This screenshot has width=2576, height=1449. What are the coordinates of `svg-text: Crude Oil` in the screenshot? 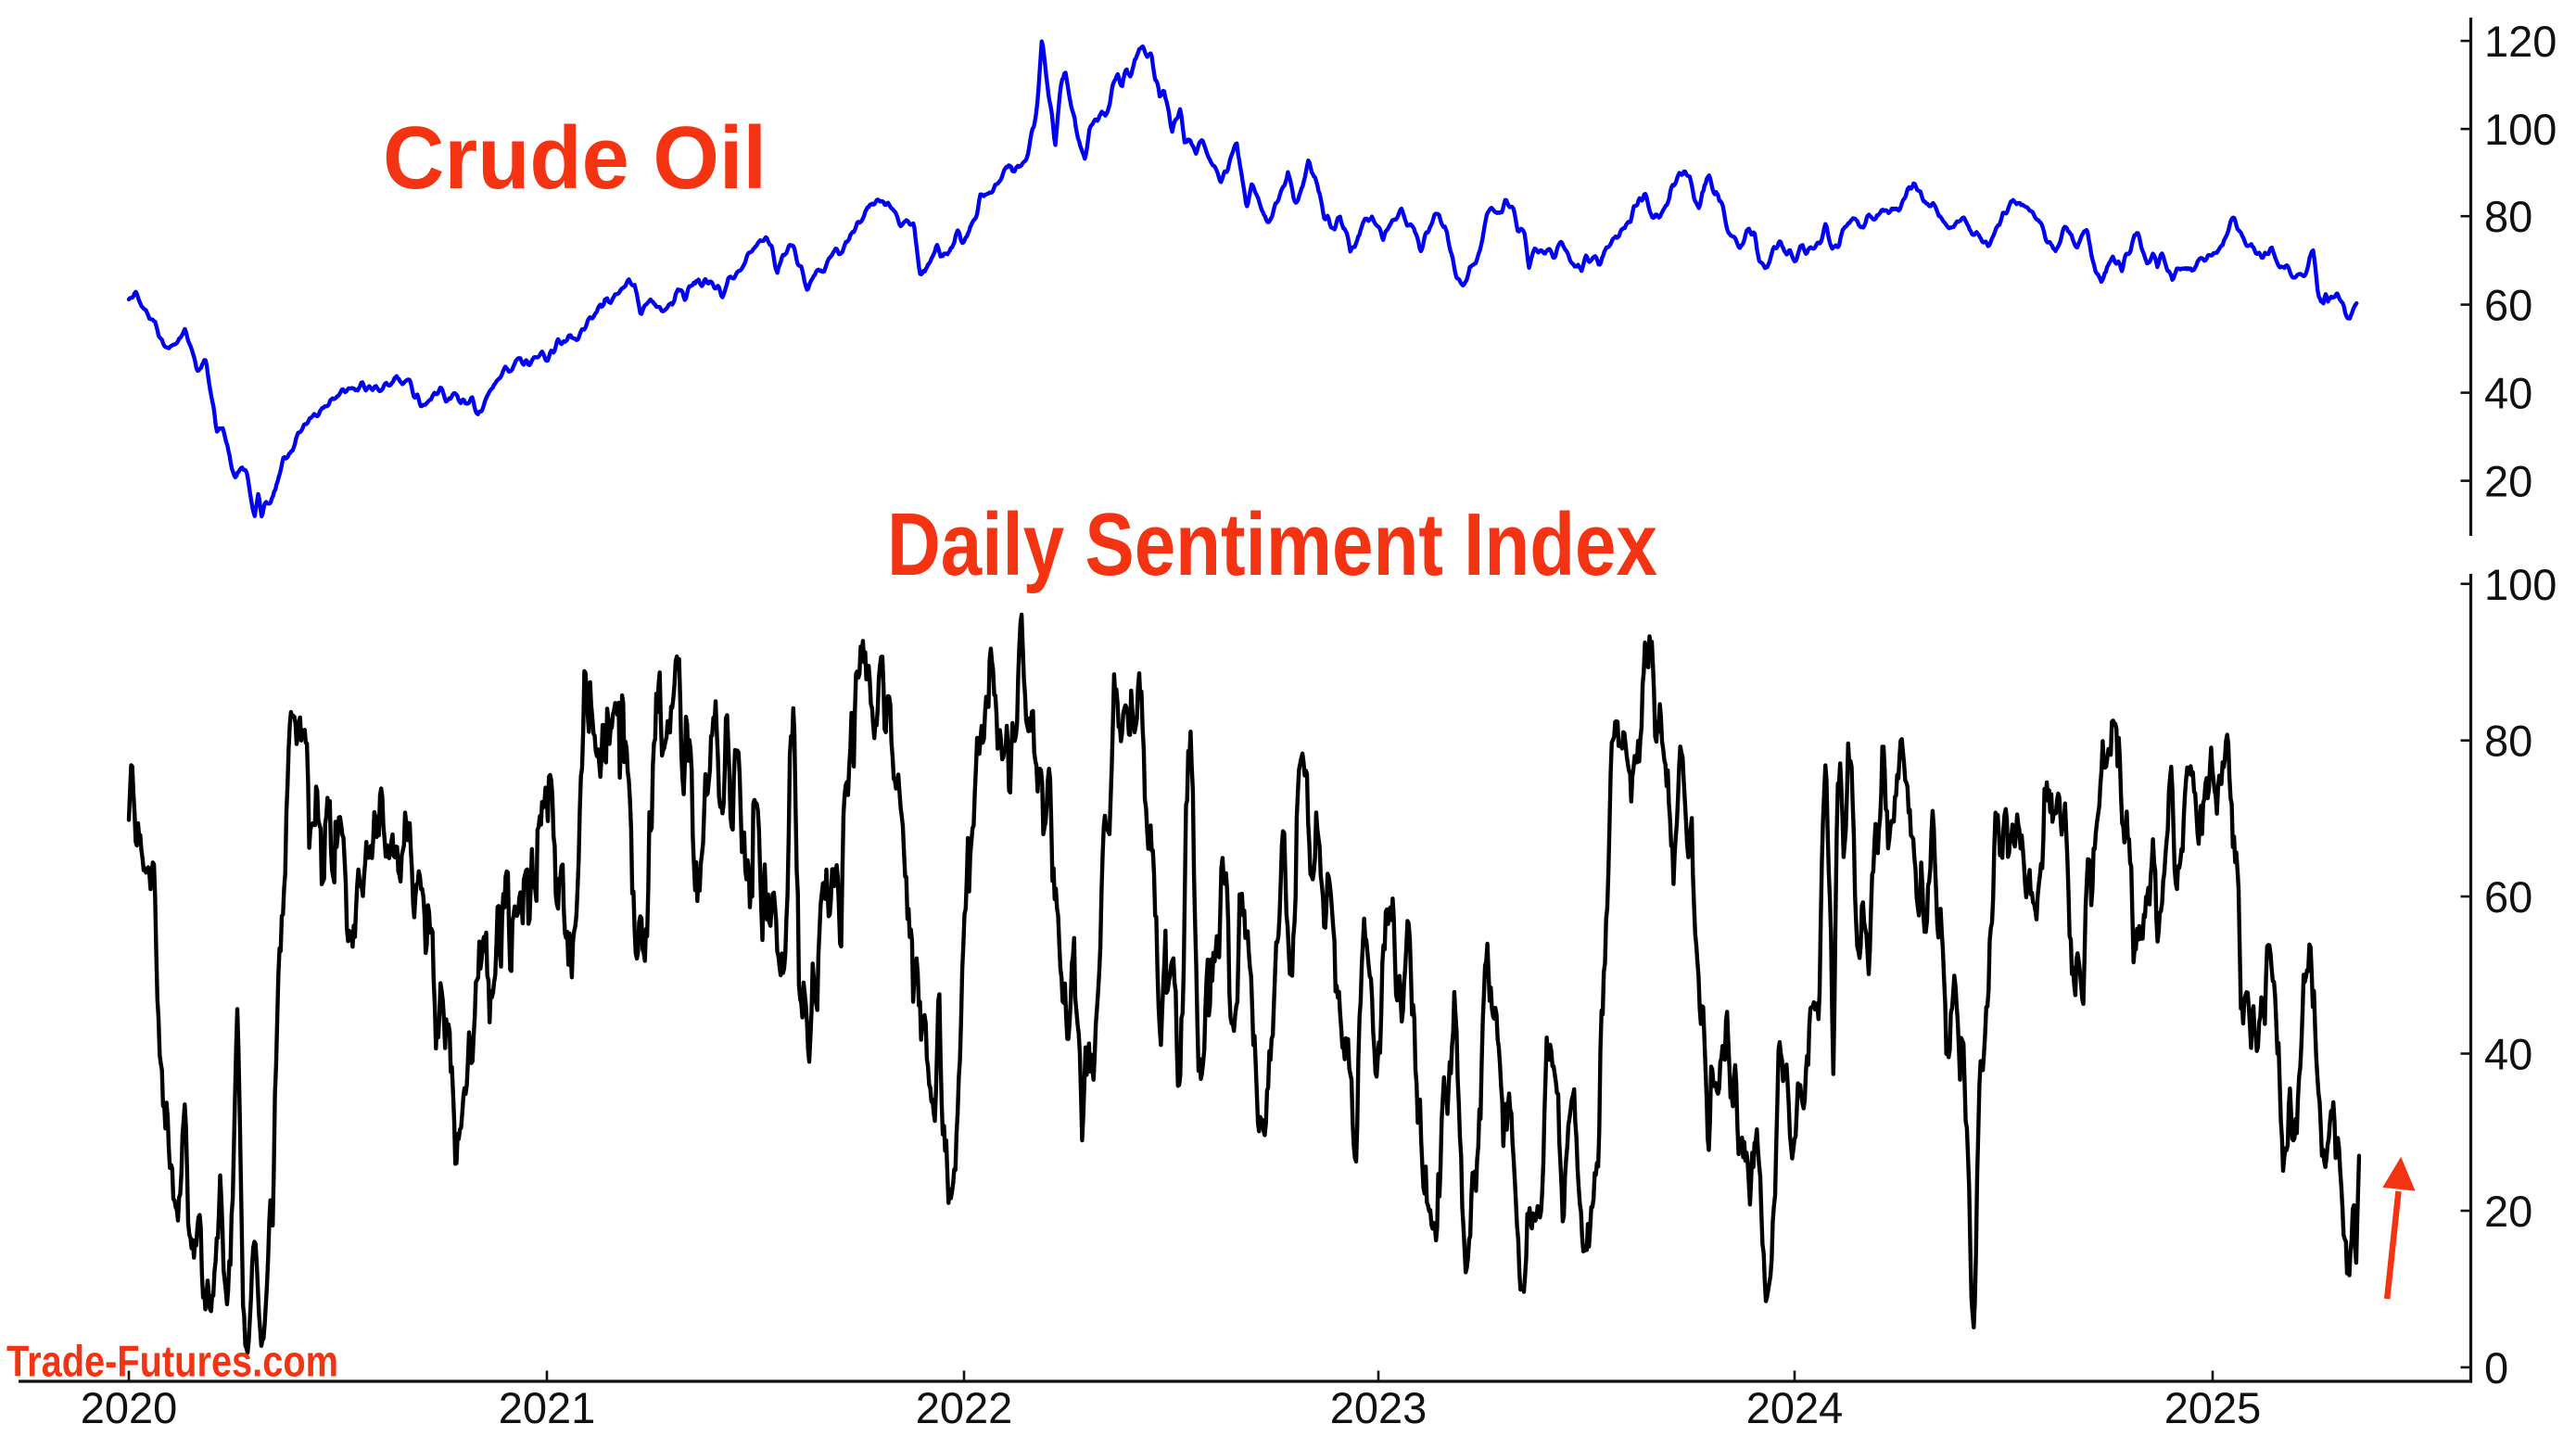 It's located at (575, 158).